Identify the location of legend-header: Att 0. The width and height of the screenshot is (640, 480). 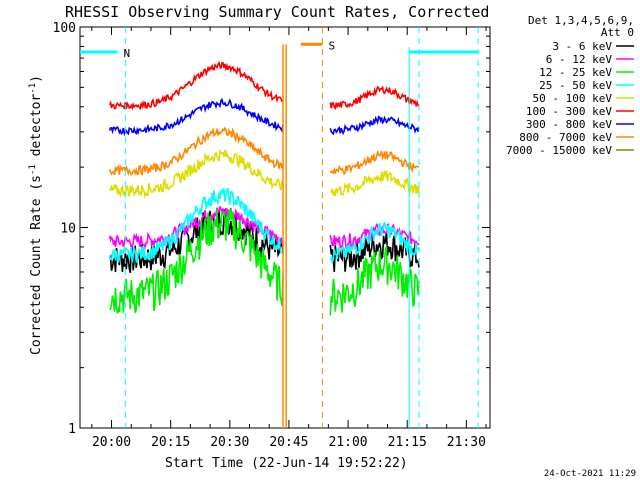
(617, 32).